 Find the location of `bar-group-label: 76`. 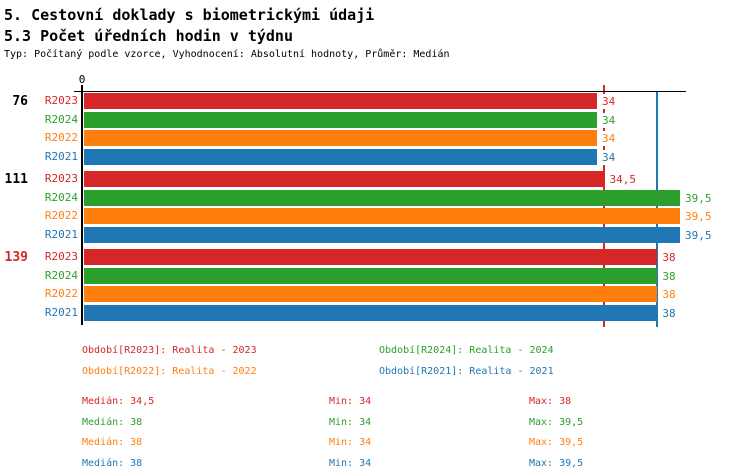

bar-group-label: 76 is located at coordinates (20, 101).